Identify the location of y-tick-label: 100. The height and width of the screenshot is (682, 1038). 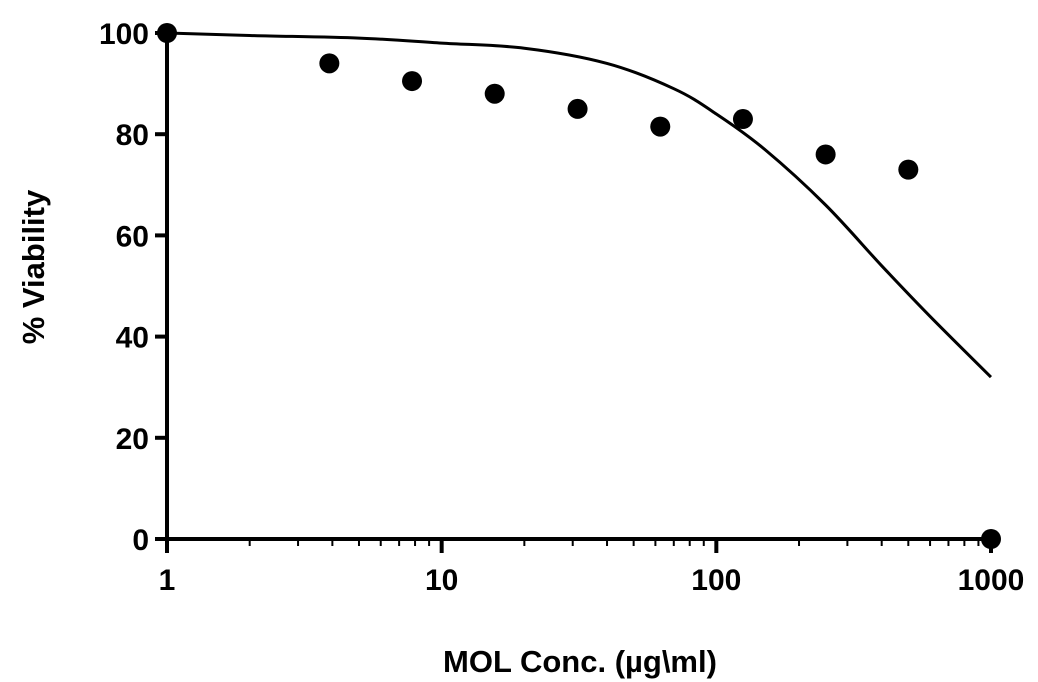
(124, 34).